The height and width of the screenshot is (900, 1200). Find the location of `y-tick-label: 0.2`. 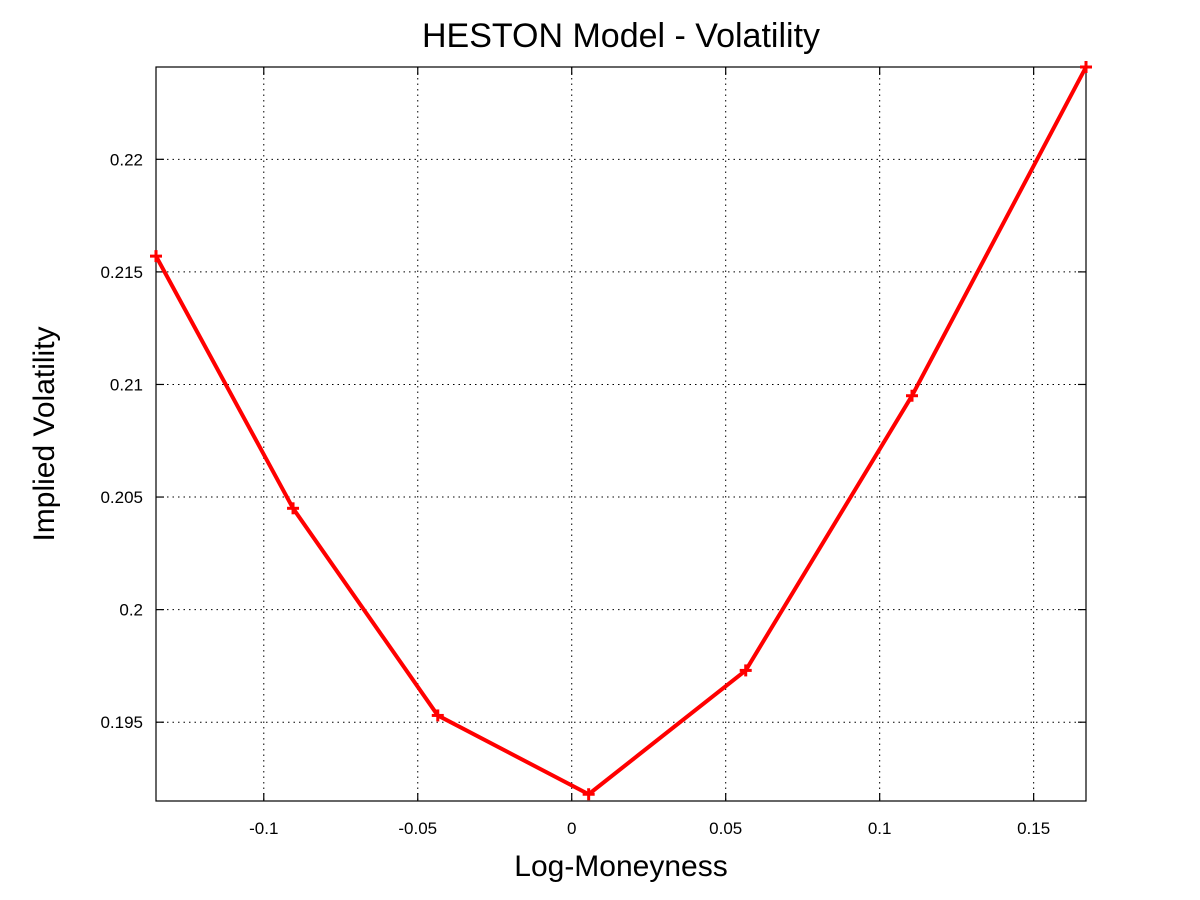

y-tick-label: 0.2 is located at coordinates (131, 610).